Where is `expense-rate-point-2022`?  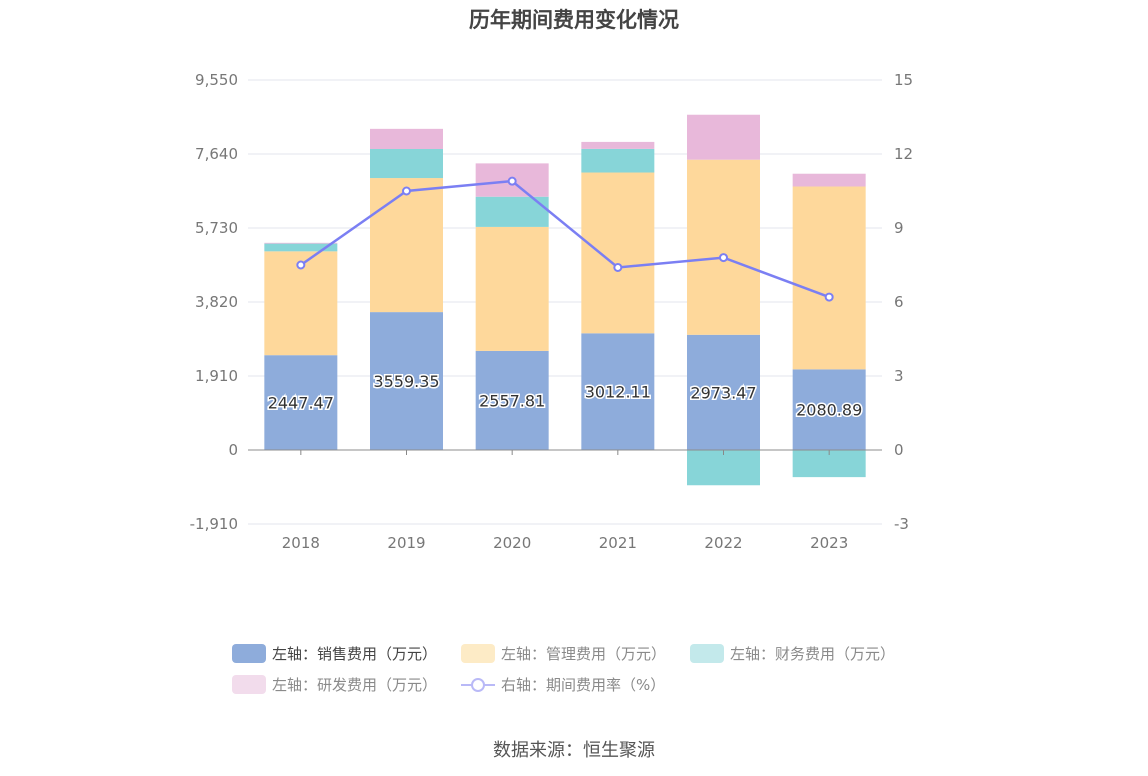
expense-rate-point-2022 is located at coordinates (723, 258).